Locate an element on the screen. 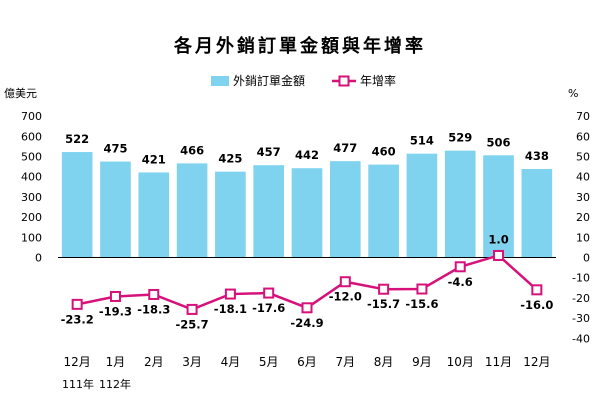 This screenshot has height=400, width=600. growth-value-label: -4.6 is located at coordinates (460, 282).